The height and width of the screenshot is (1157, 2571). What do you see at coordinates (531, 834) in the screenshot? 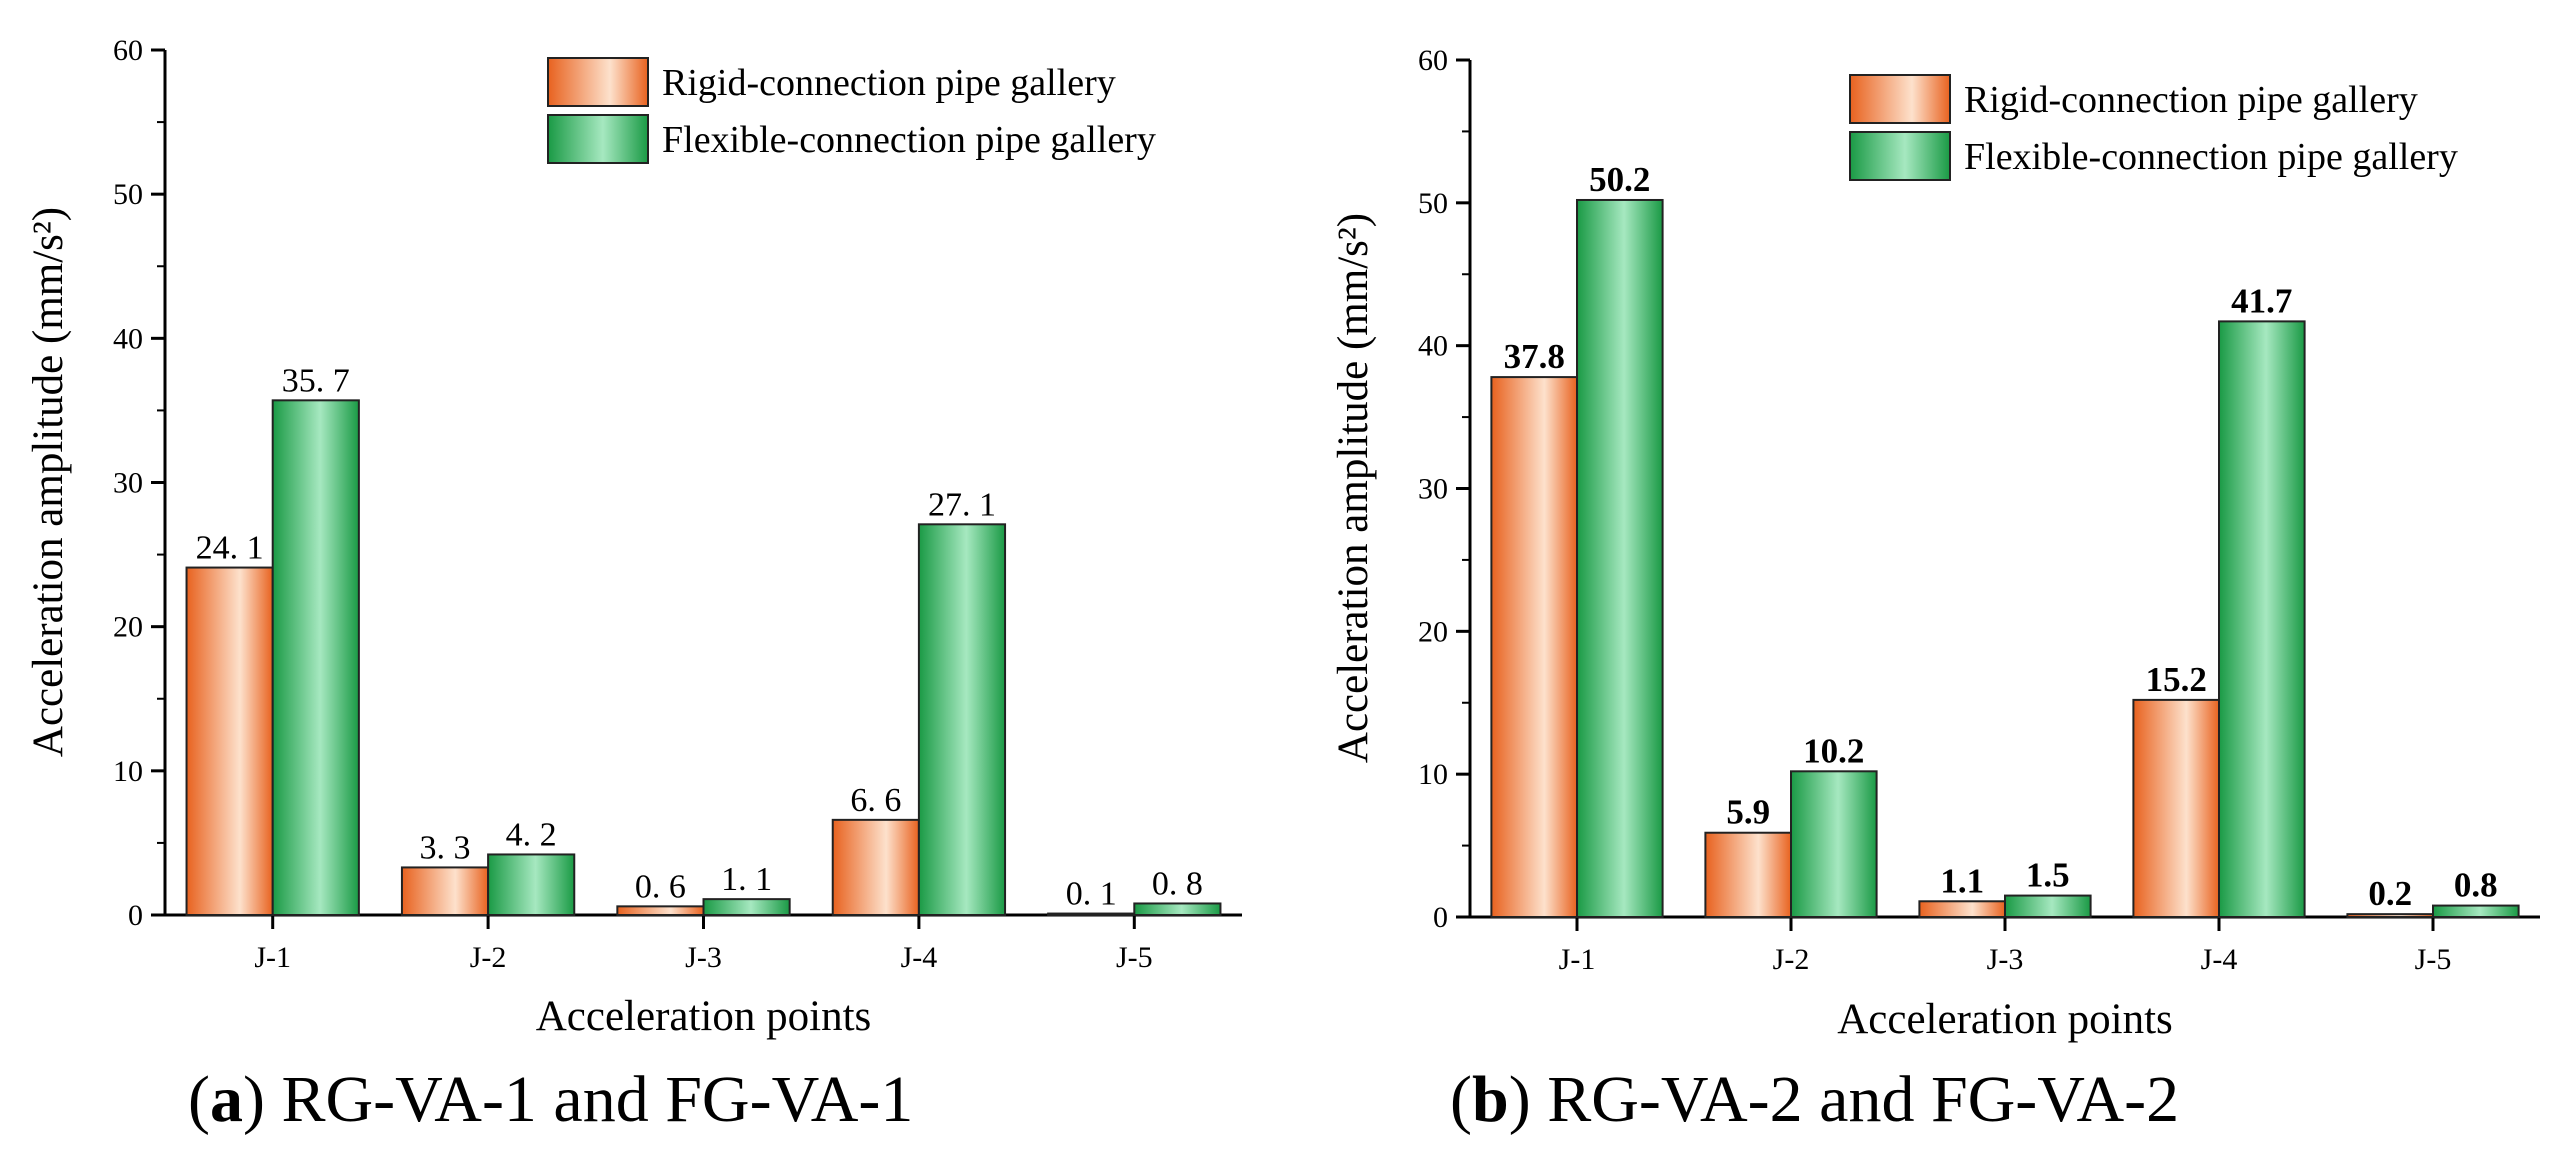
I see `data-label: 4. 2` at bounding box center [531, 834].